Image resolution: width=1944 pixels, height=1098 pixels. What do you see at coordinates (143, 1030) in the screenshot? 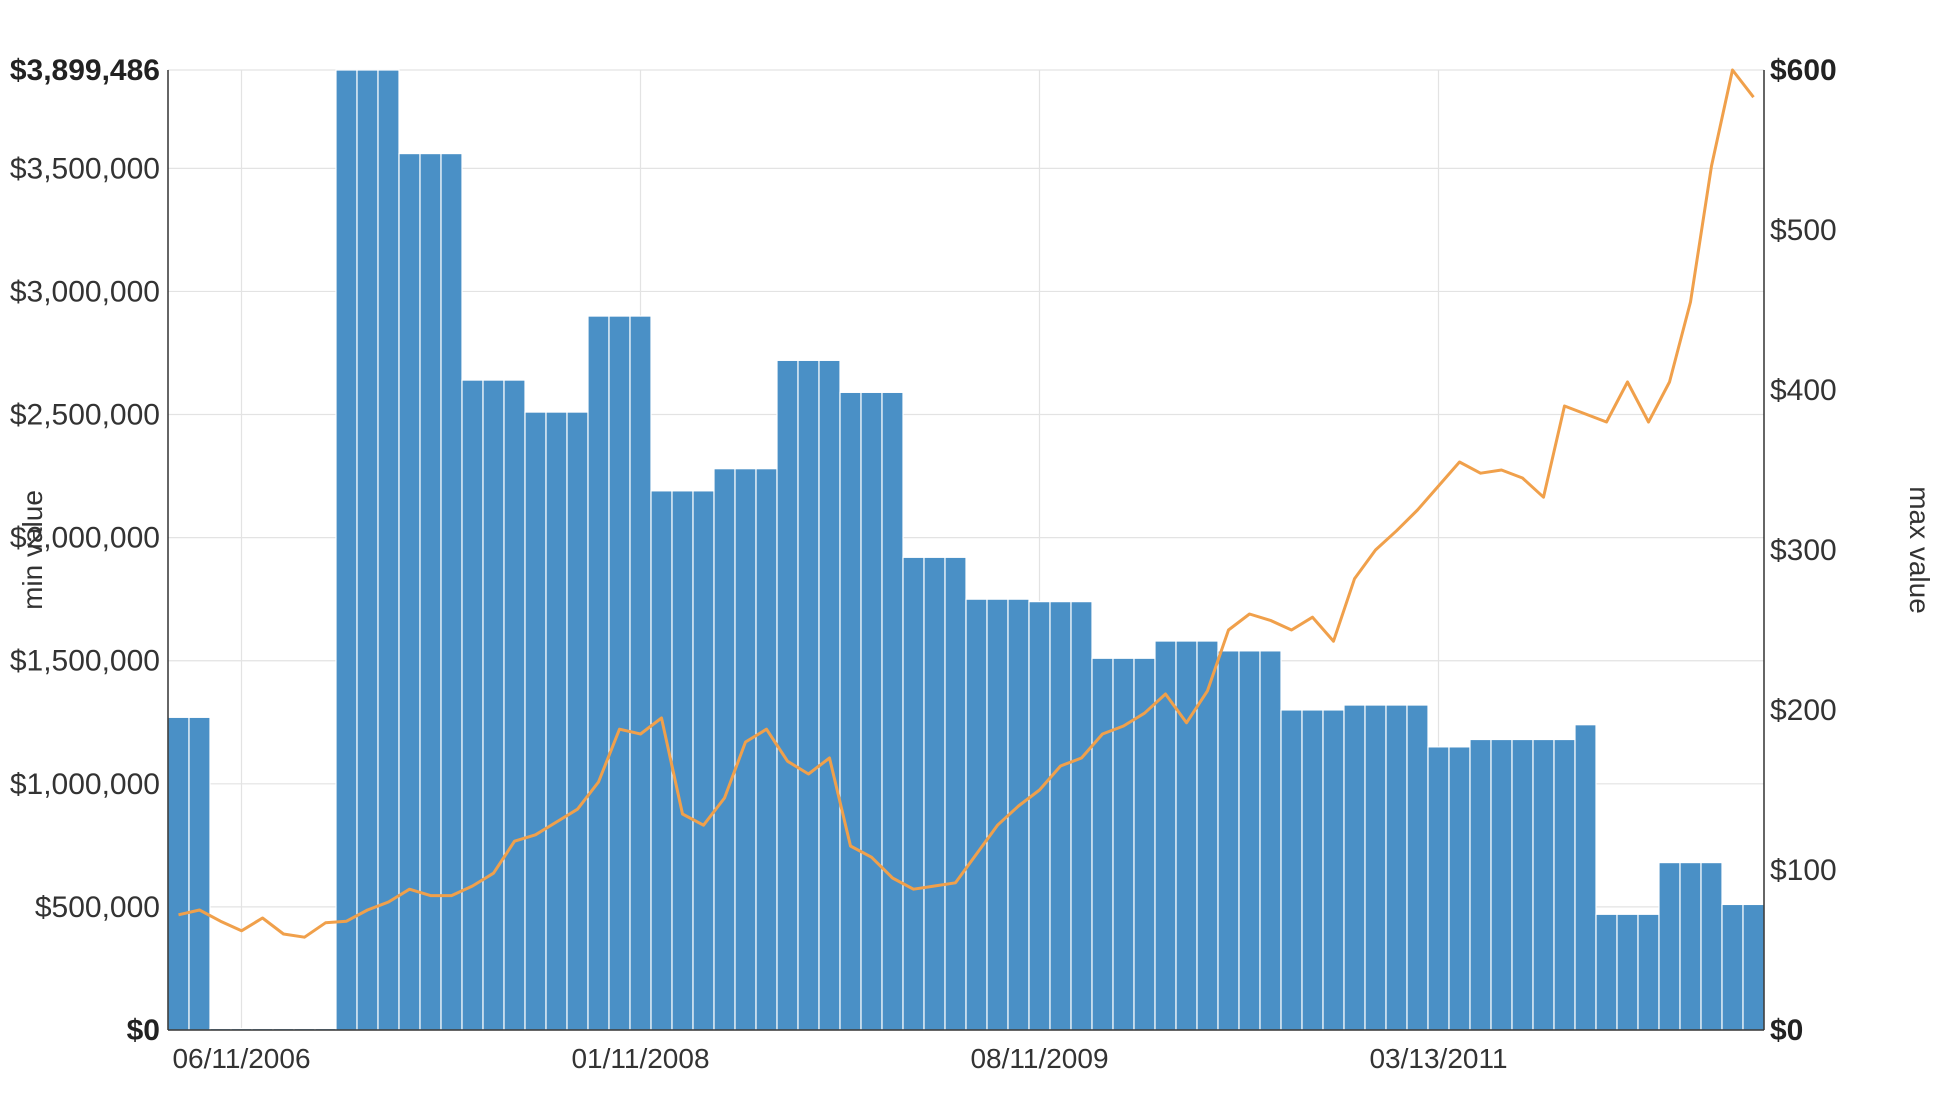
I see `left-tick-label: $0` at bounding box center [143, 1030].